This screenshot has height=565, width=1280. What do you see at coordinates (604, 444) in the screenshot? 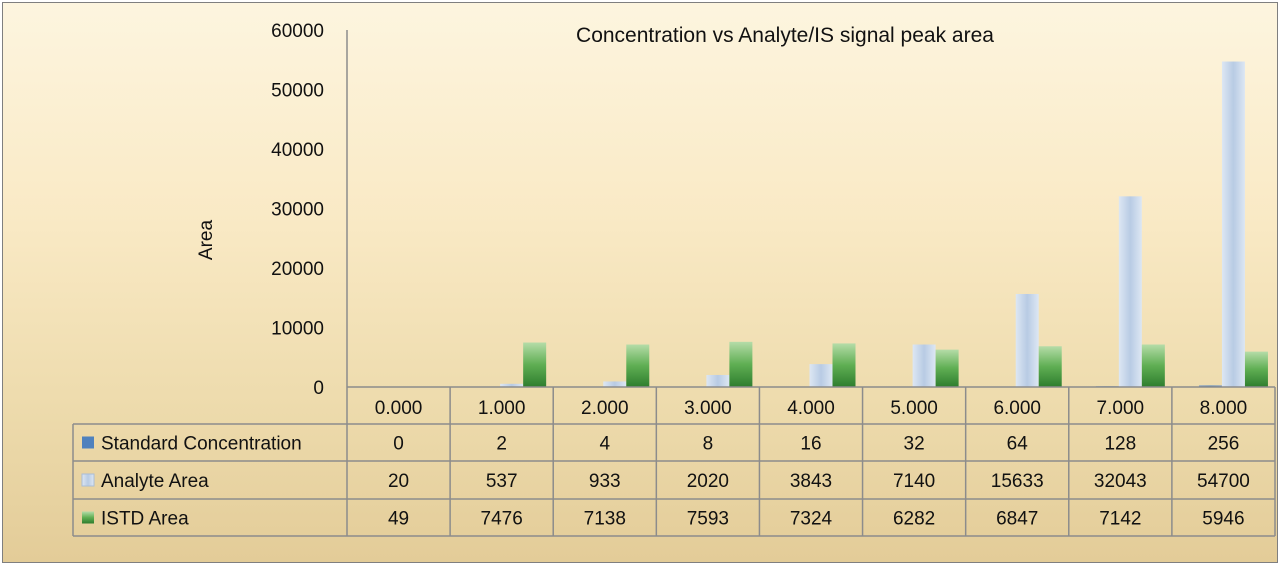
I see `data-label-standard-concentration: 4` at bounding box center [604, 444].